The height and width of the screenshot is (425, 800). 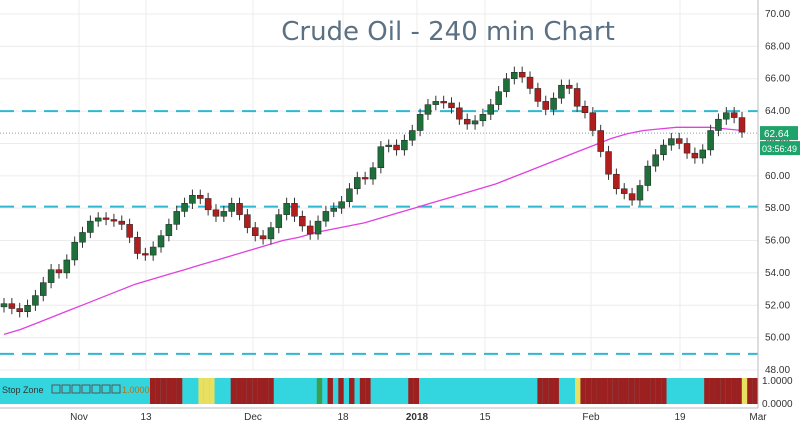 What do you see at coordinates (777, 404) in the screenshot?
I see `indicator-axis-bottom: 0.0000` at bounding box center [777, 404].